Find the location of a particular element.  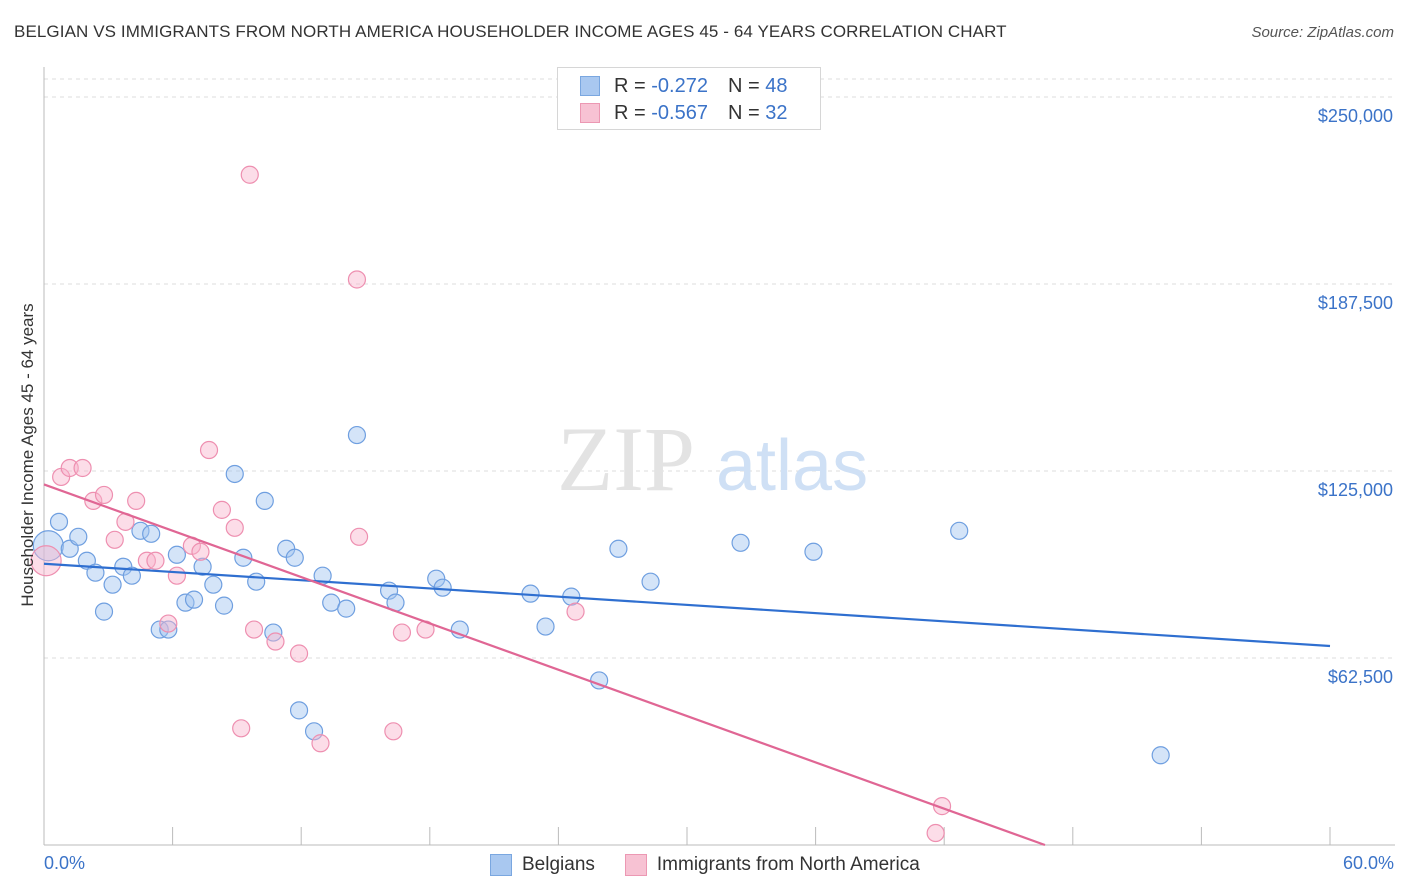

series-legend: Belgians Immigrants from North America is located at coordinates (720, 865).